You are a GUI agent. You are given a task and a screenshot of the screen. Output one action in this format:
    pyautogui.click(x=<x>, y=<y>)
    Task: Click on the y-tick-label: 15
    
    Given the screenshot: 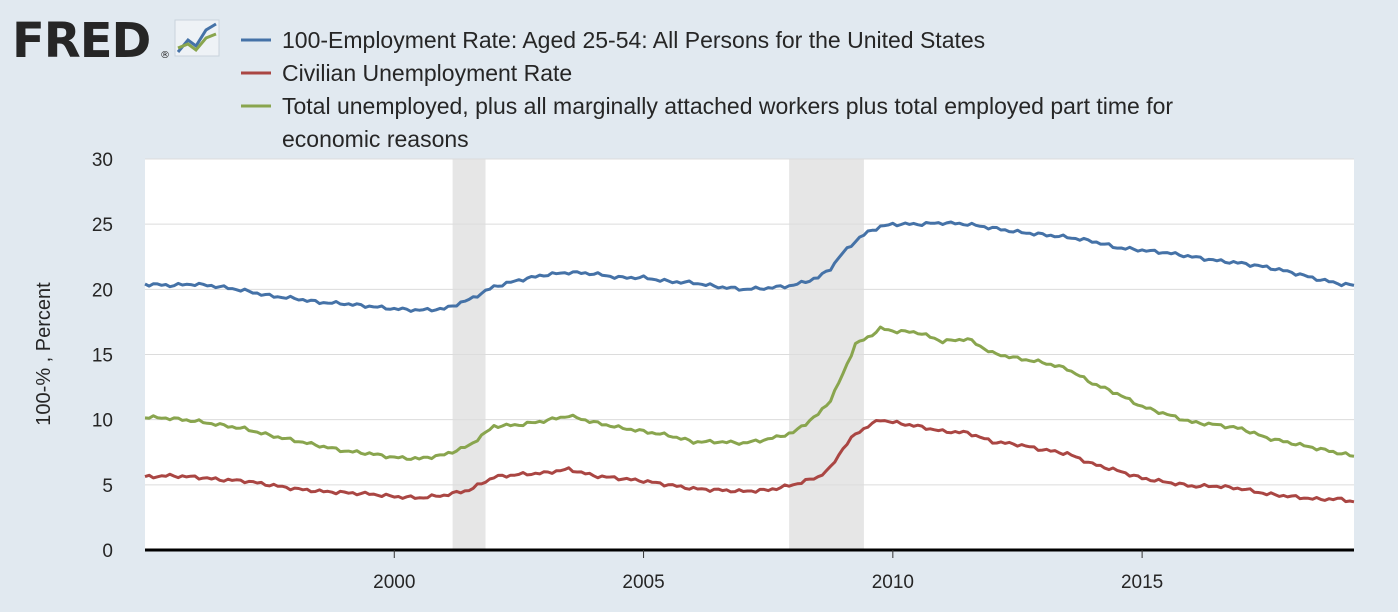 What is the action you would take?
    pyautogui.click(x=102, y=356)
    